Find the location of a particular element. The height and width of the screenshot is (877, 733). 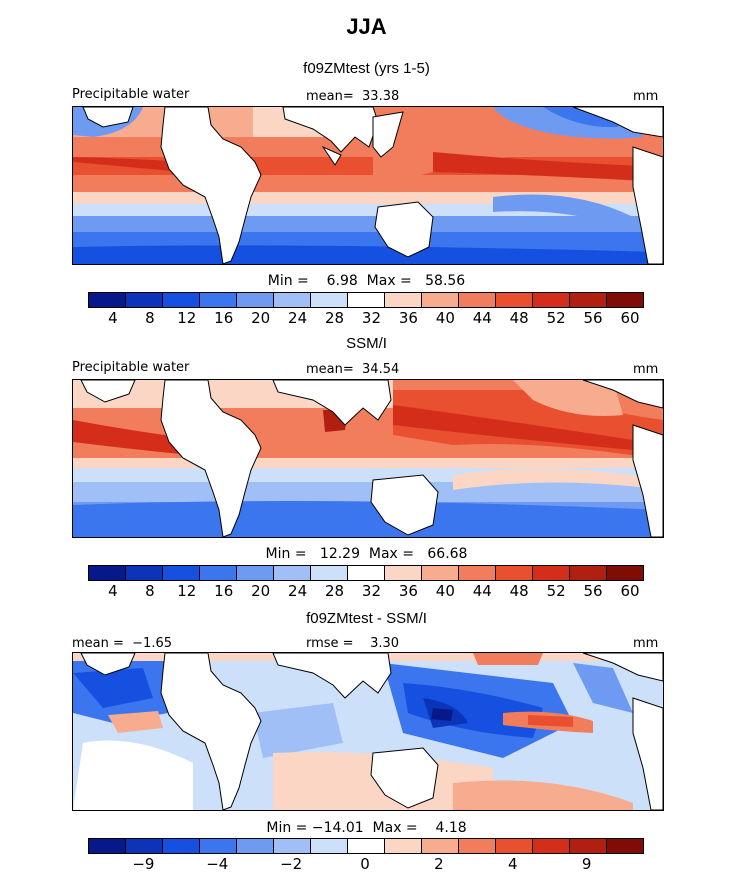

panel-3-rmse-label: rmse = 3.30 is located at coordinates (353, 643).